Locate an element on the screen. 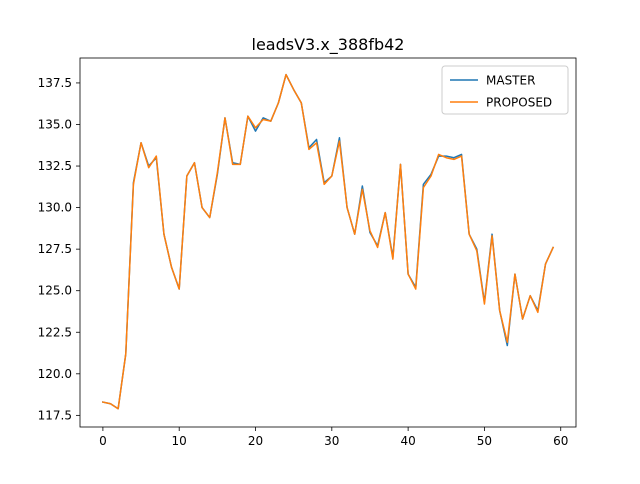  y-tick-label: 135.0 is located at coordinates (55, 124).